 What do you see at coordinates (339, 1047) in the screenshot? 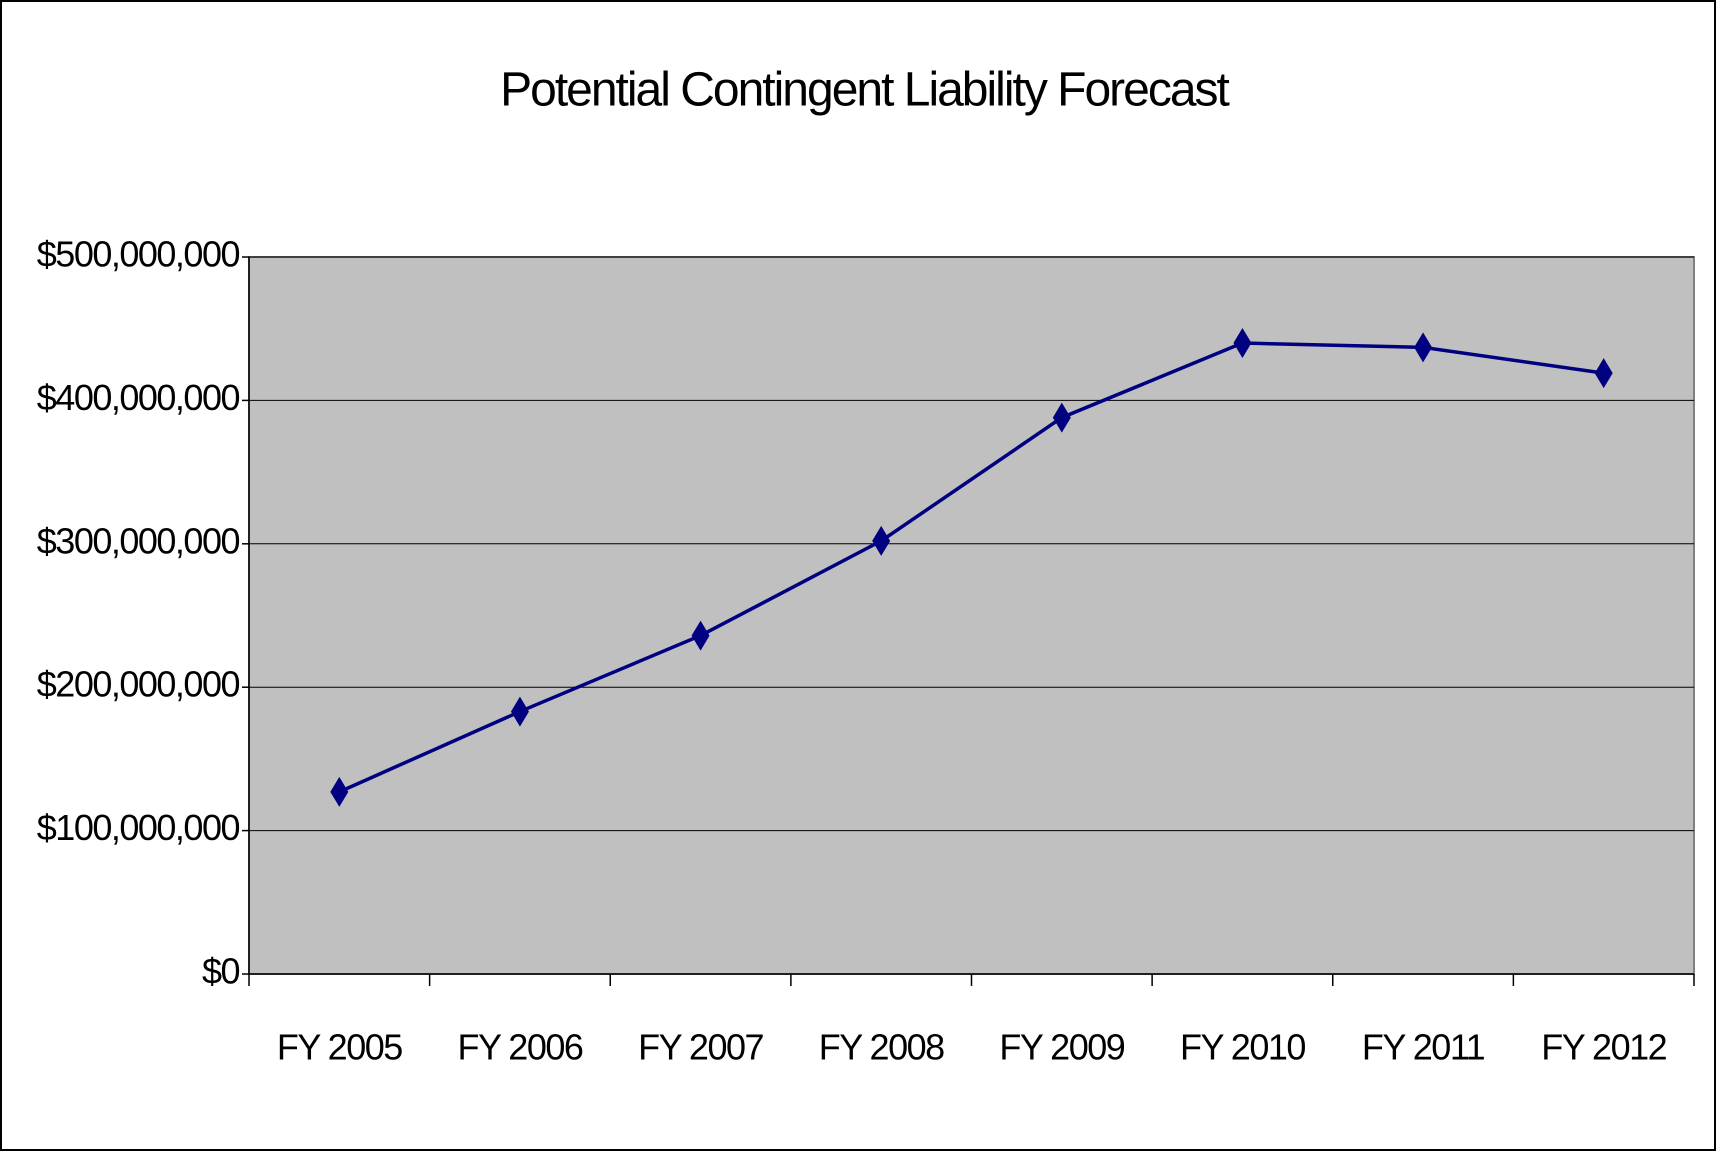
I see `x-tick-label: FY 2005` at bounding box center [339, 1047].